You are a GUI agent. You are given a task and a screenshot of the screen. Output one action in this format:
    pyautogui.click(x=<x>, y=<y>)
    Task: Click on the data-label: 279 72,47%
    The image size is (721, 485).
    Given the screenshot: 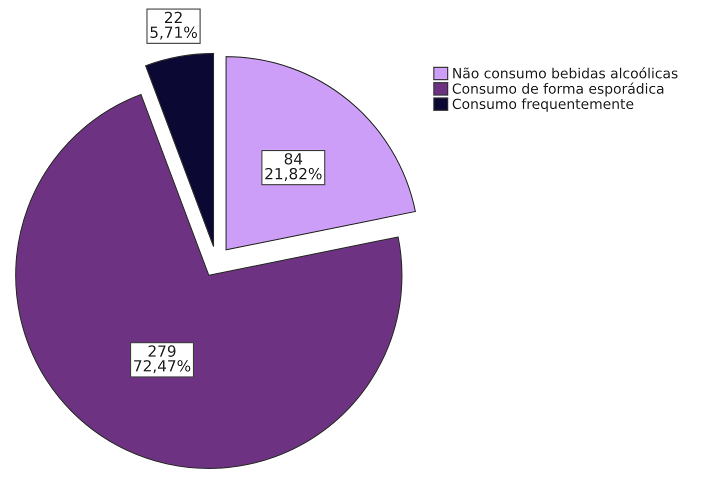 What is the action you would take?
    pyautogui.click(x=162, y=359)
    